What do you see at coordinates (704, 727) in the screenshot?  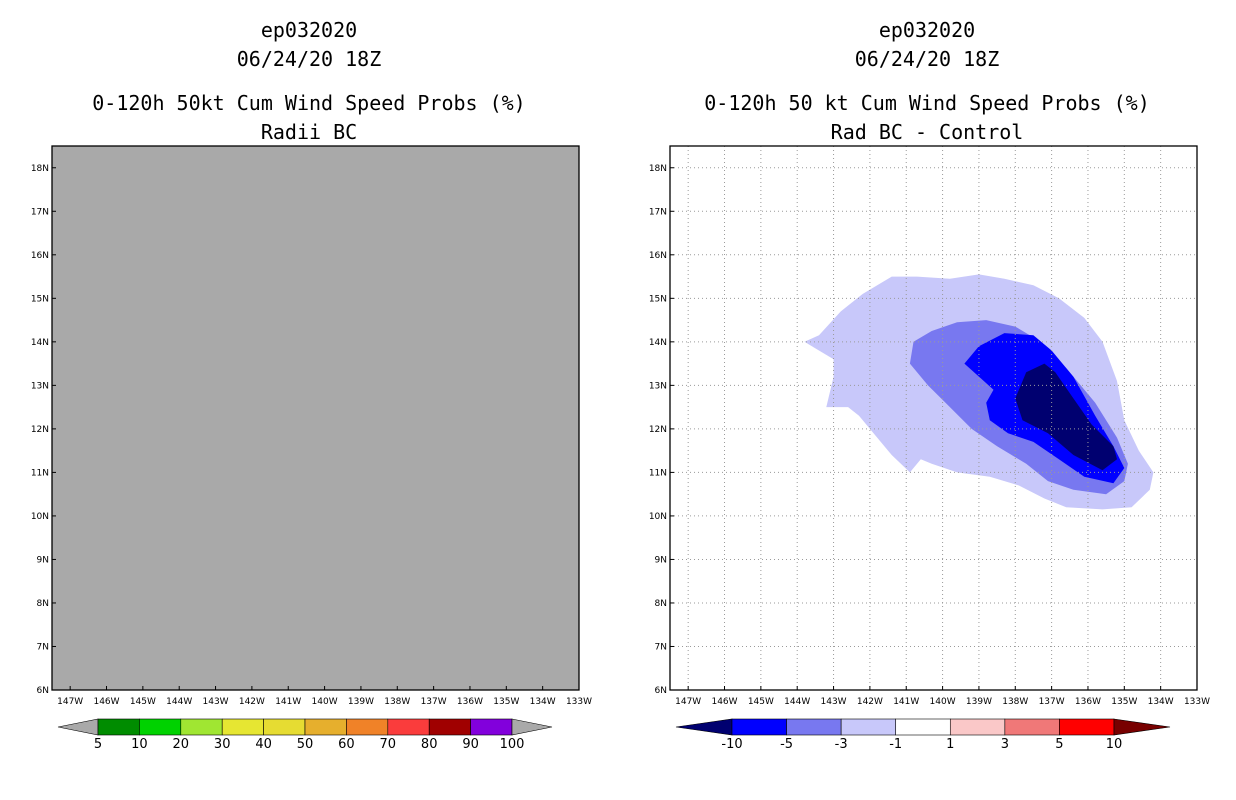 I see `right-colorbar-arrow-low` at bounding box center [704, 727].